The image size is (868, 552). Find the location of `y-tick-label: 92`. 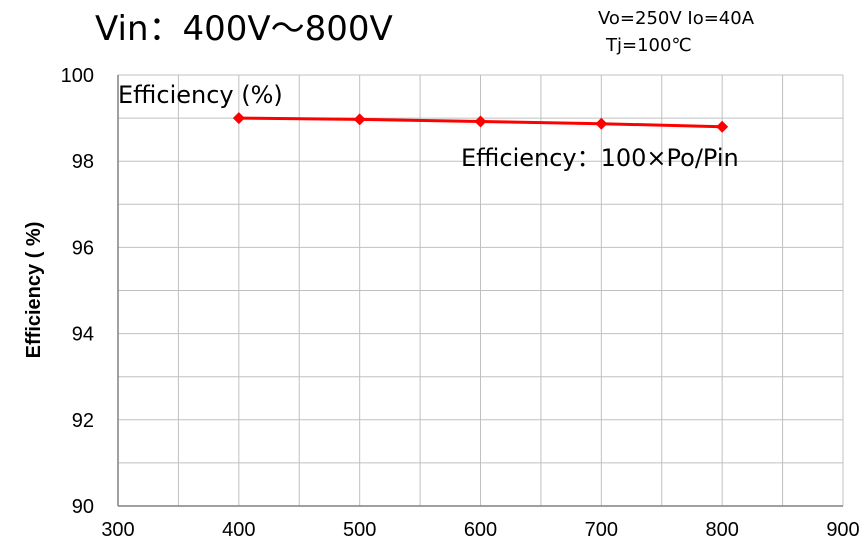

y-tick-label: 92 is located at coordinates (83, 421).